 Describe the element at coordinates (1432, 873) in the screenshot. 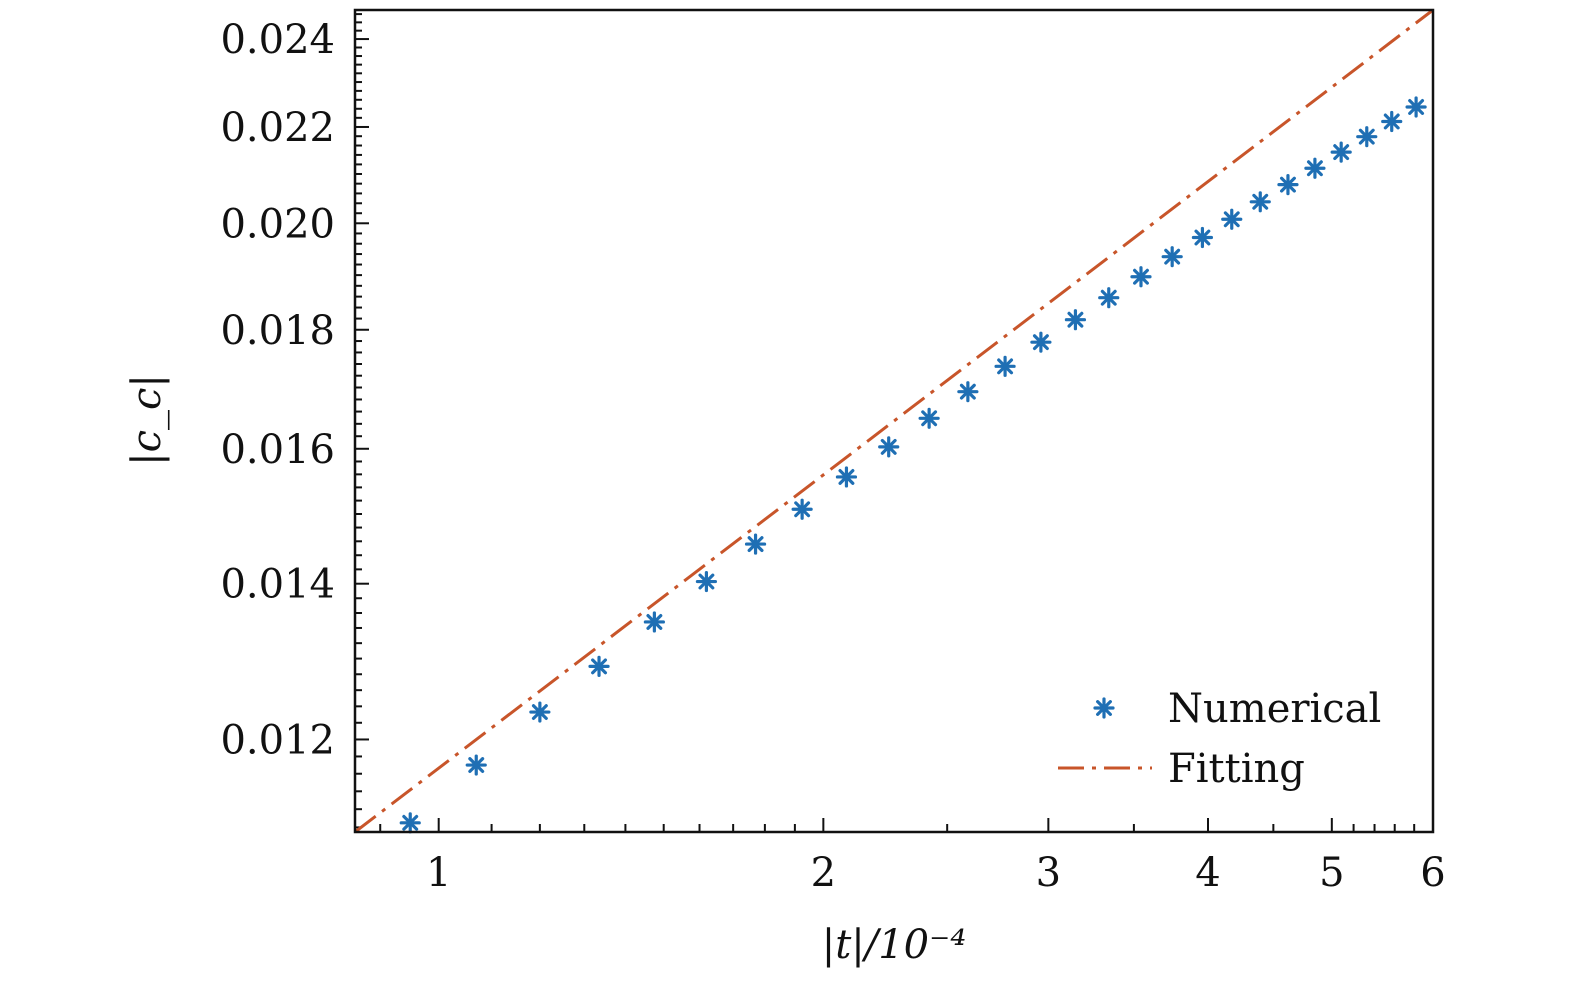

I see `x-tick-label: 6` at that location.